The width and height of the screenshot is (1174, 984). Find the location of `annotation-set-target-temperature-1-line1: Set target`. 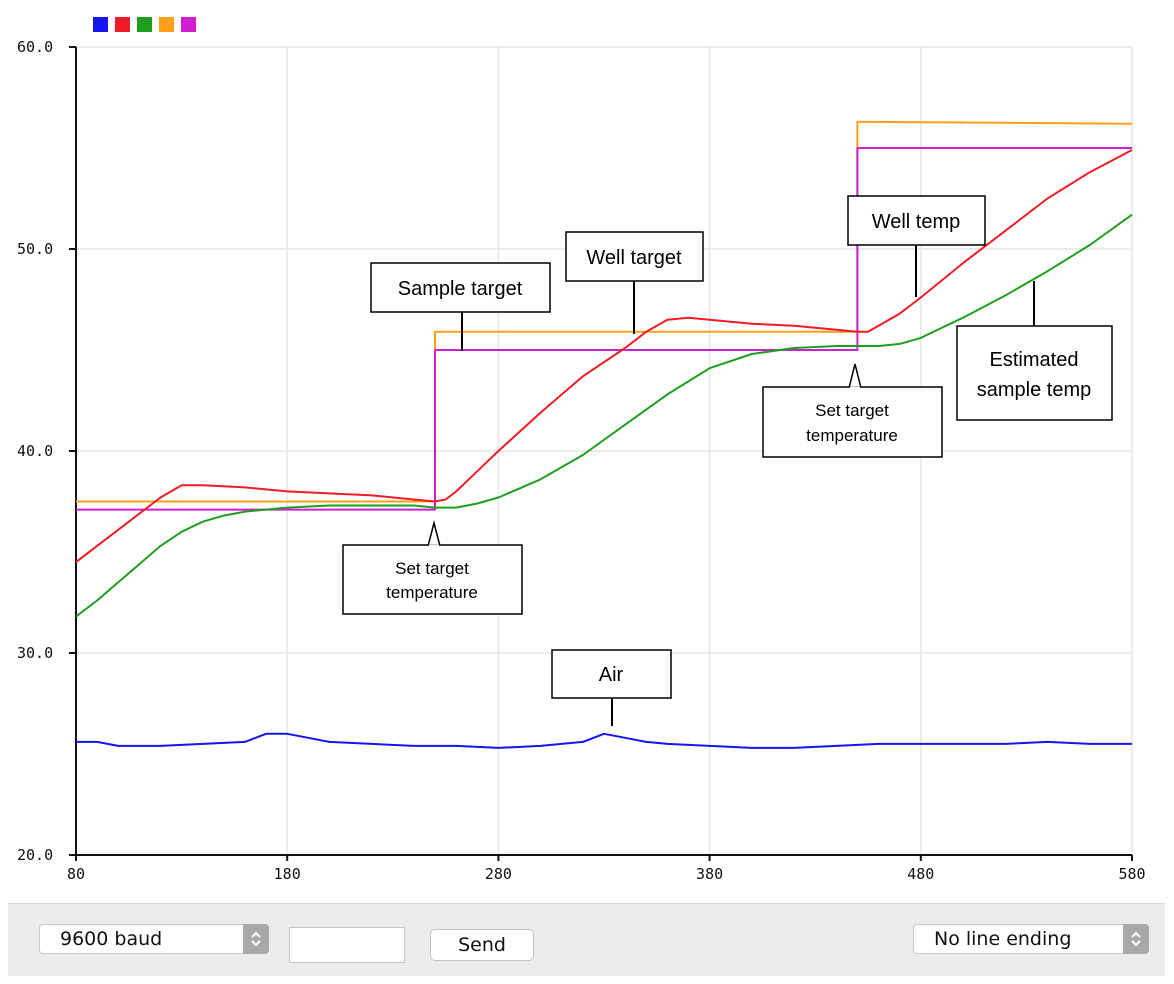

annotation-set-target-temperature-1-line1: Set target is located at coordinates (432, 568).